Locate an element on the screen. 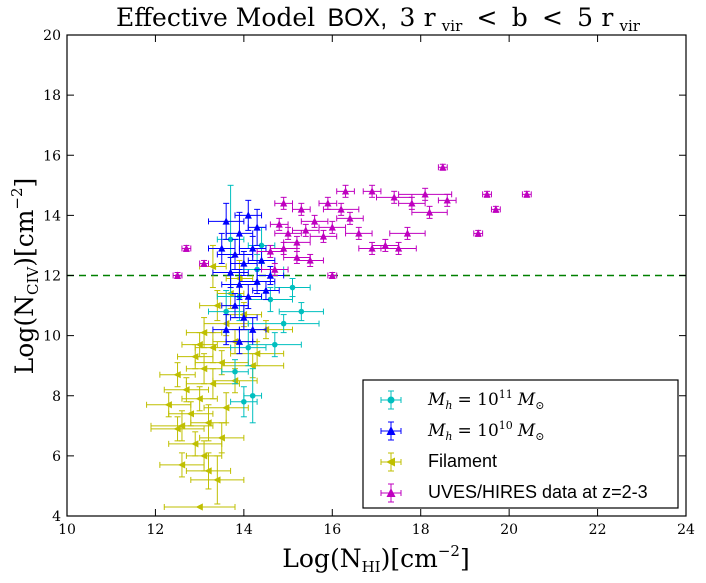 The width and height of the screenshot is (706, 583). y-tick-label: 20 is located at coordinates (52, 36).